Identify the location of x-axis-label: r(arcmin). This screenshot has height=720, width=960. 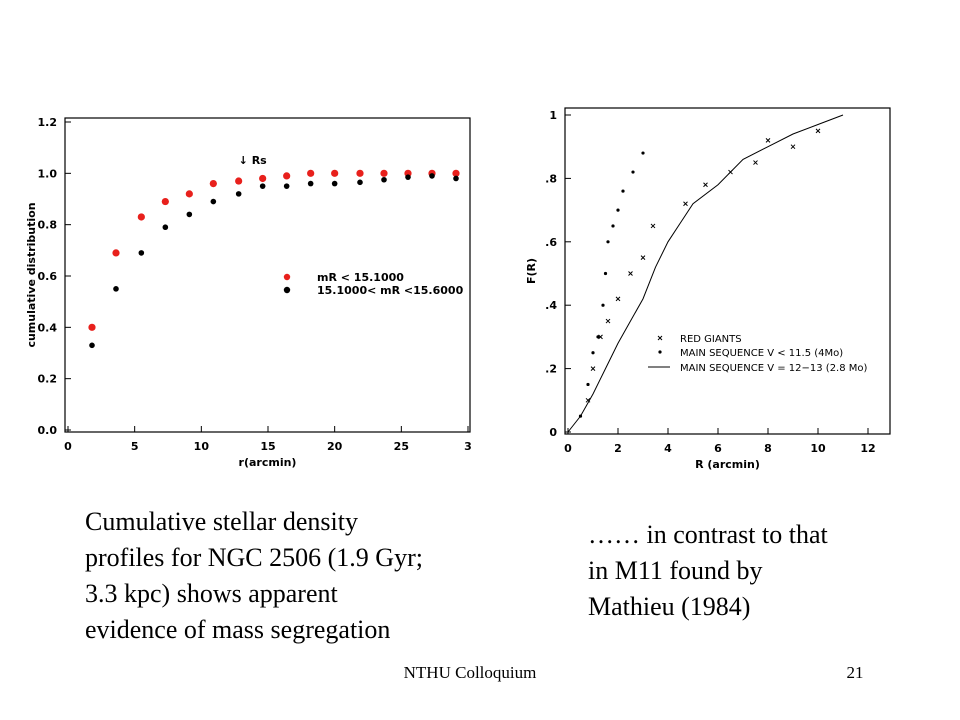
(268, 462).